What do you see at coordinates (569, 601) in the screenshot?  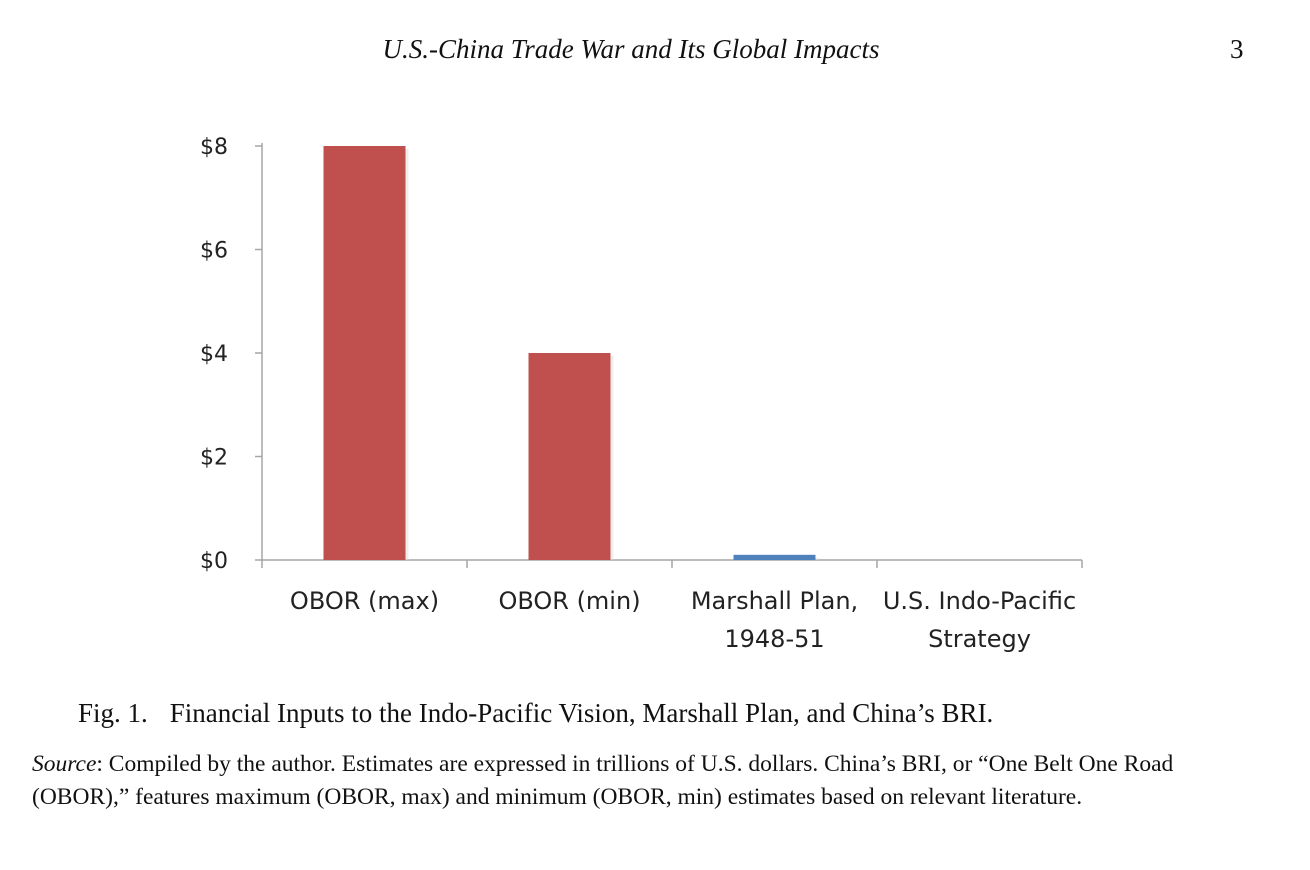 I see `x-tick-label: OBOR (min)` at bounding box center [569, 601].